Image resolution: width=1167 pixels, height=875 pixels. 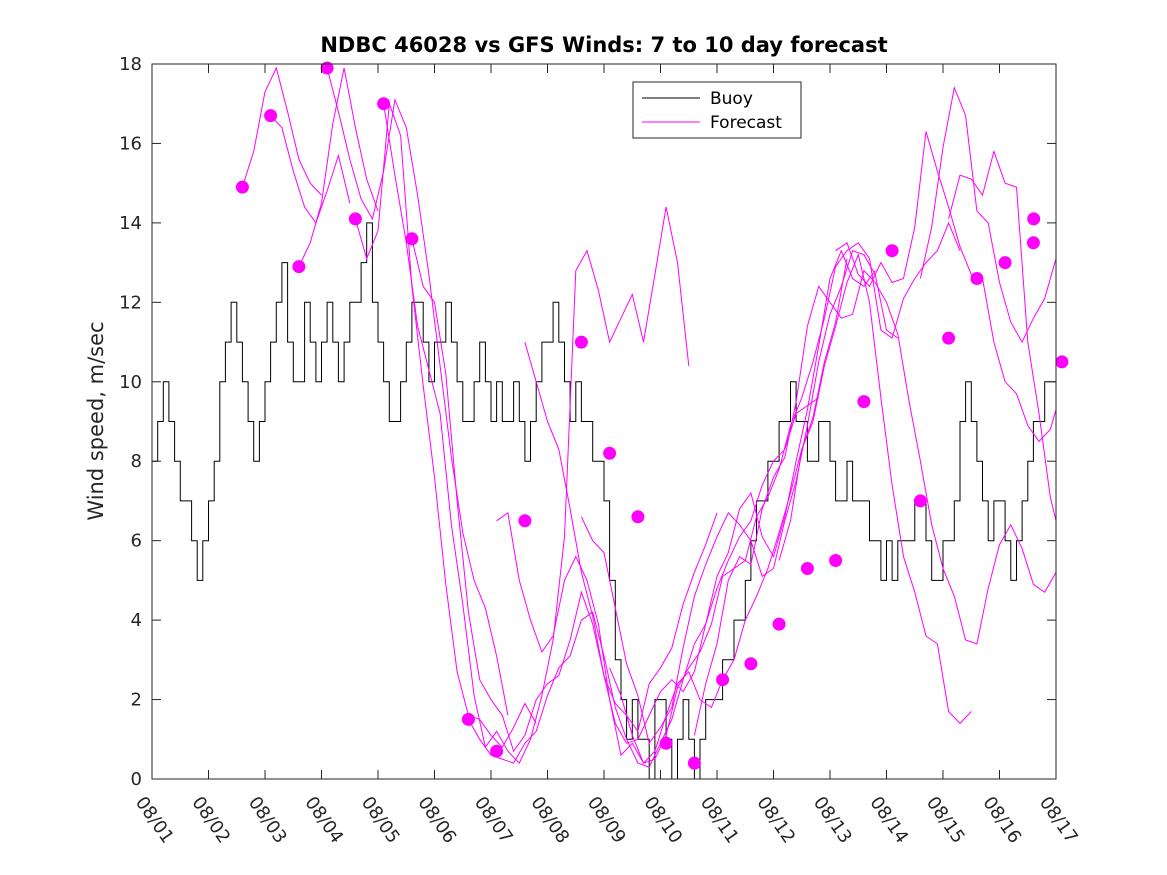 What do you see at coordinates (606, 820) in the screenshot?
I see `x-tick-label: 08/09` at bounding box center [606, 820].